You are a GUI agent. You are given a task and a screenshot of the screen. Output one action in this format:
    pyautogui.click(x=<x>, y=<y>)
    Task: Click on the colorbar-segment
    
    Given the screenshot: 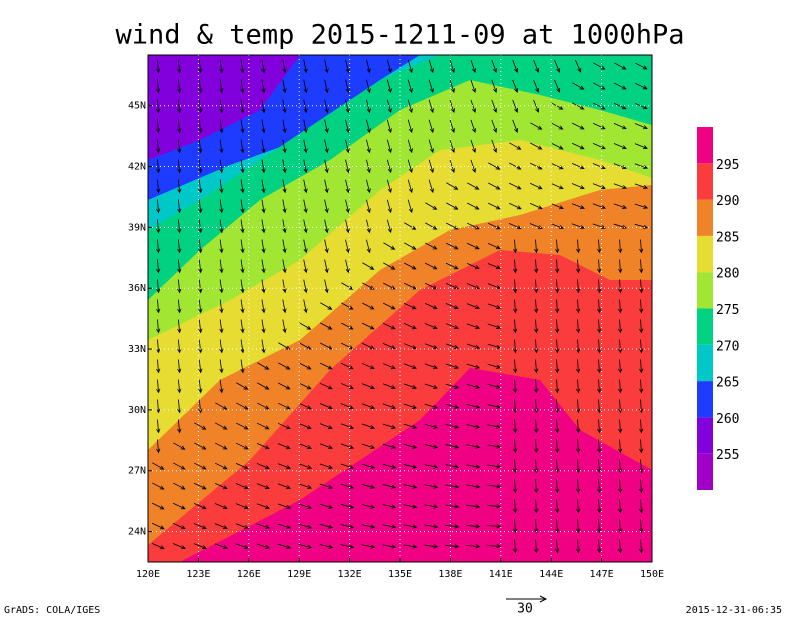 What is the action you would take?
    pyautogui.click(x=705, y=471)
    